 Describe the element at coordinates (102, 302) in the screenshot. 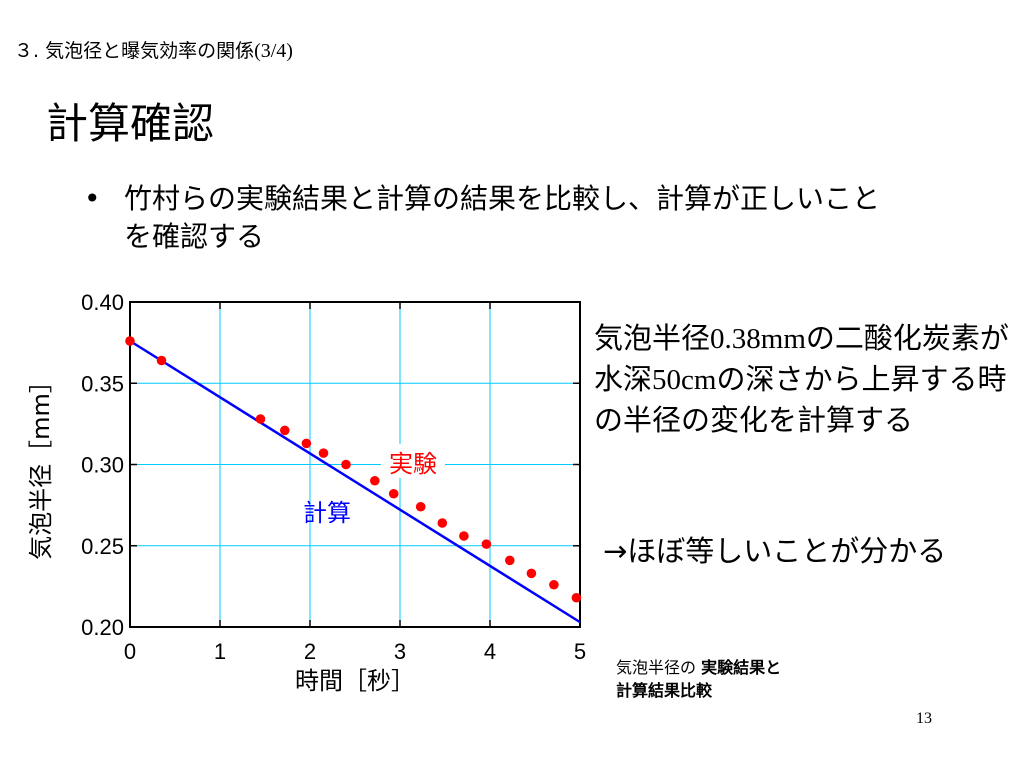

I see `y-tick-label: 0.40` at that location.